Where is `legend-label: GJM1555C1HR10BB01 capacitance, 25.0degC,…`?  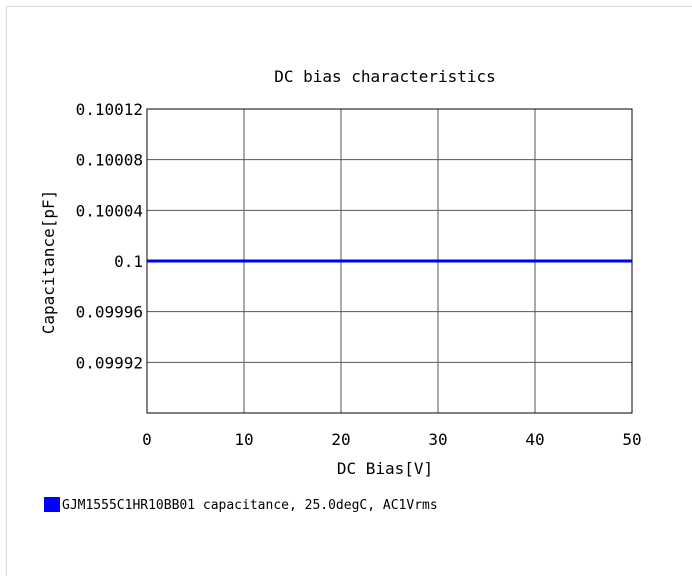 legend-label: GJM1555C1HR10BB01 capacitance, 25.0degC,… is located at coordinates (250, 505).